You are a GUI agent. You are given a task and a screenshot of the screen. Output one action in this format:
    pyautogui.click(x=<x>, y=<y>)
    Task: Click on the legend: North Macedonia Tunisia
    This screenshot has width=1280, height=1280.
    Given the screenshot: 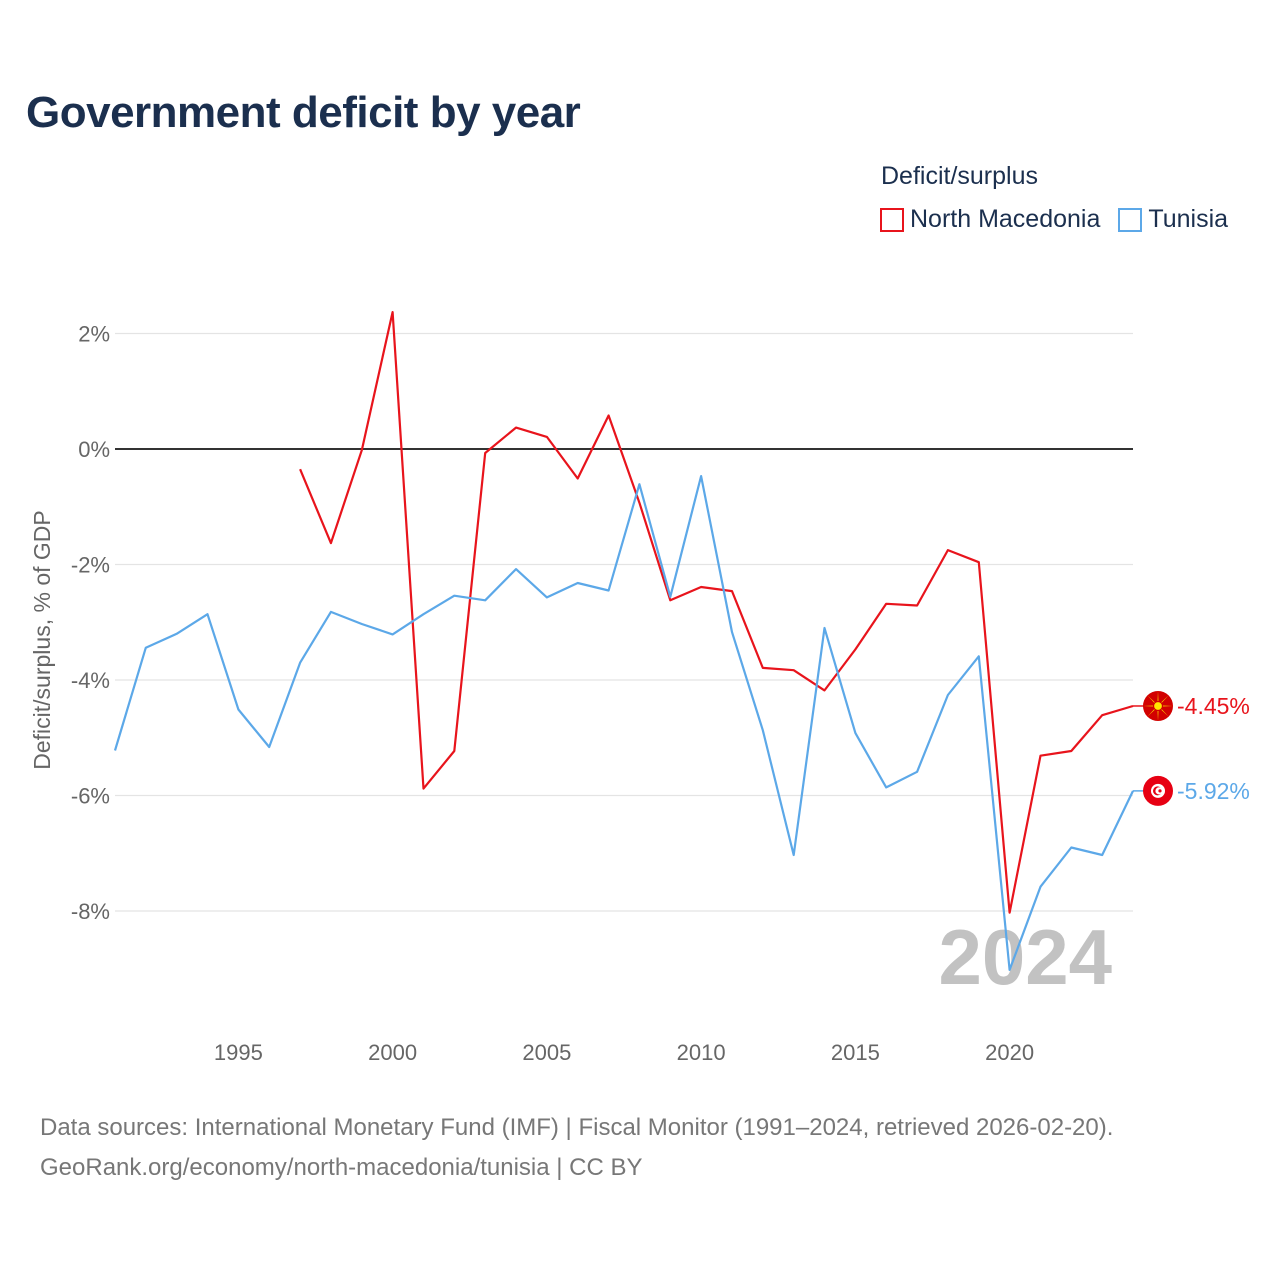 What is the action you would take?
    pyautogui.click(x=1063, y=219)
    